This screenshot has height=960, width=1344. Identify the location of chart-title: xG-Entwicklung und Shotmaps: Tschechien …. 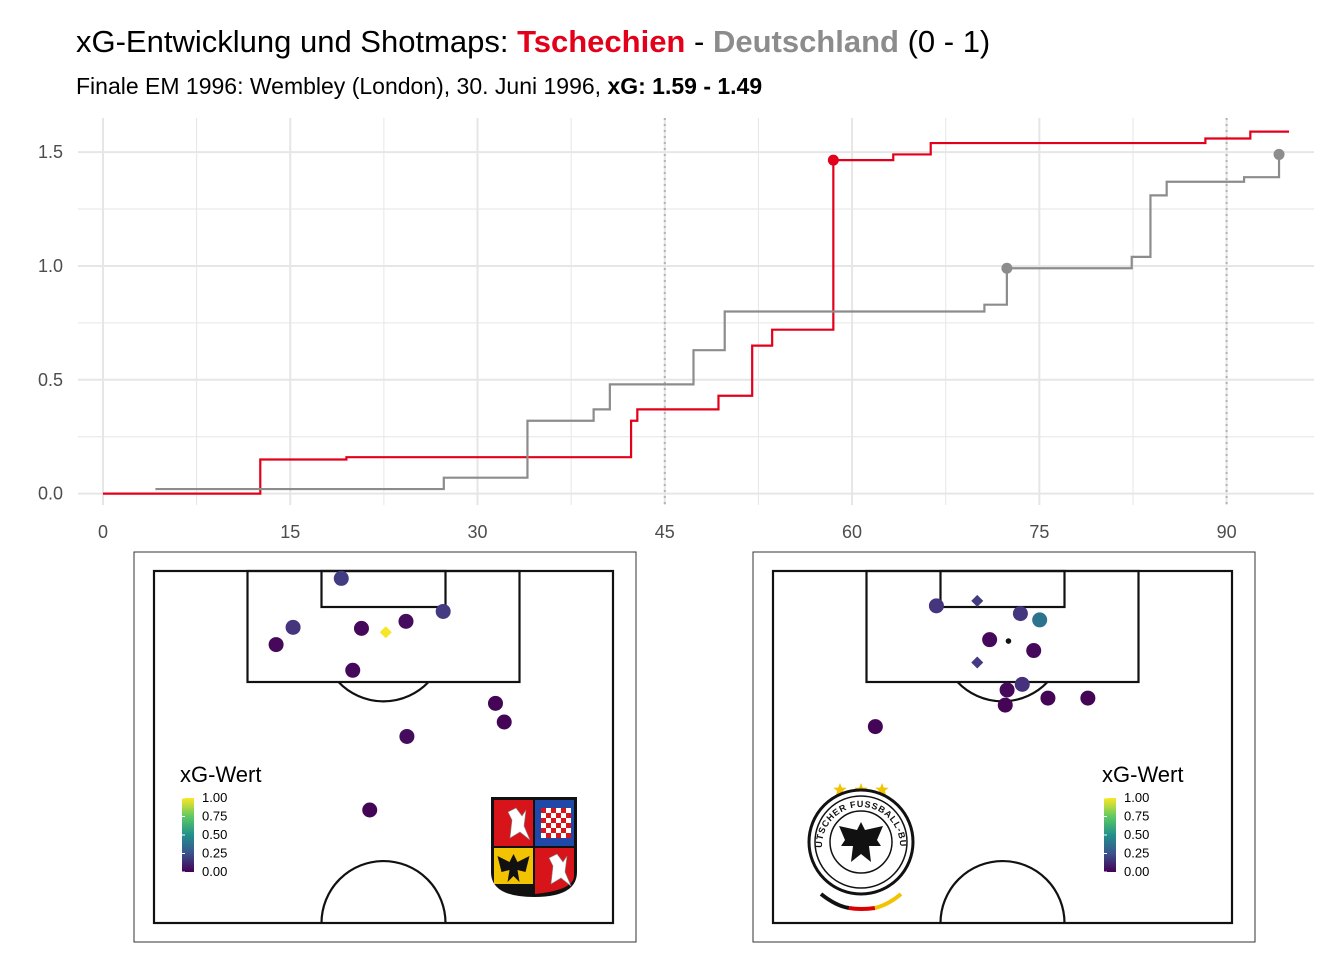
(533, 42).